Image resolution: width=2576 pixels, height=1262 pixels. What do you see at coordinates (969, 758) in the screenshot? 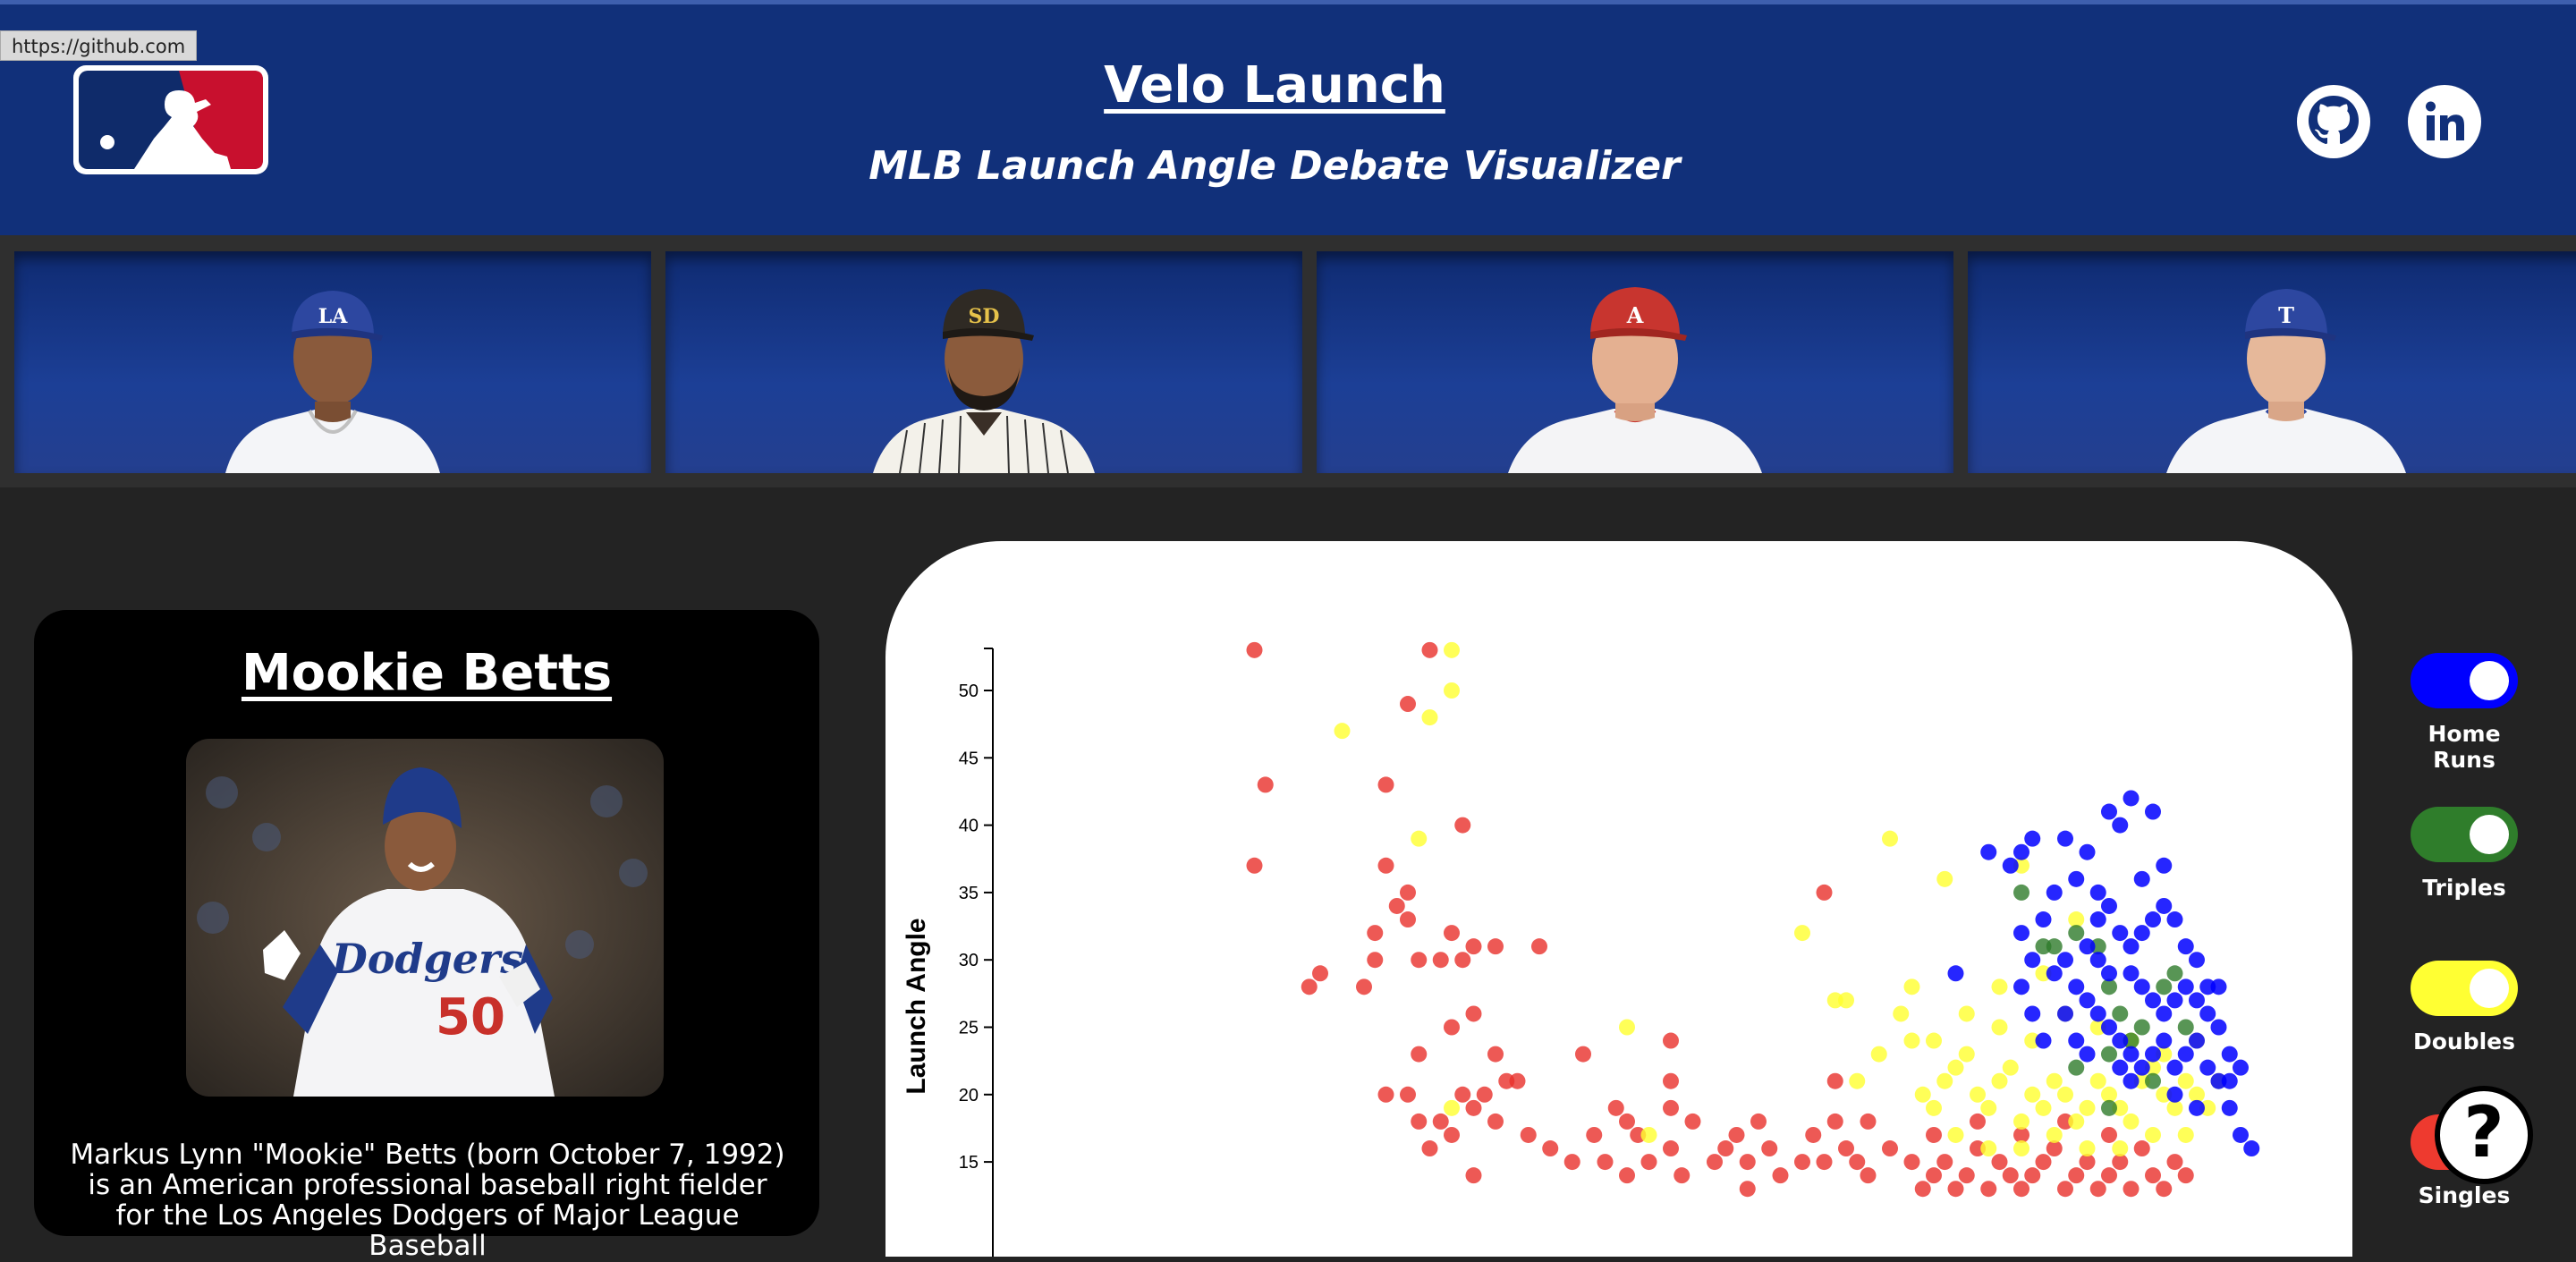
I see `y-tick-label: 45` at bounding box center [969, 758].